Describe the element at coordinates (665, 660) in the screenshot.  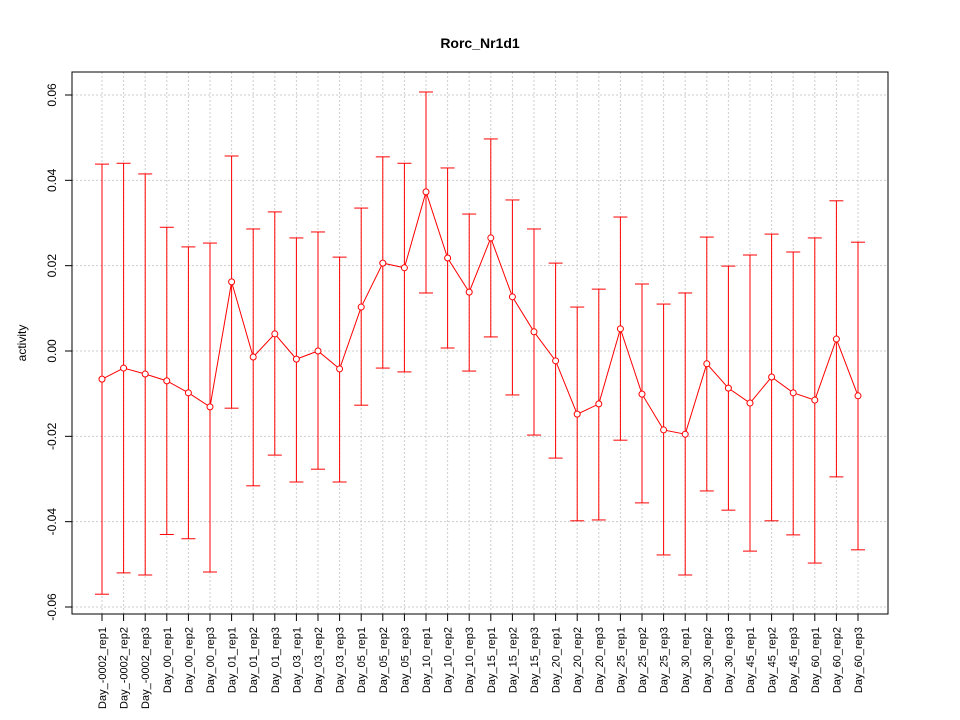
I see `x-tick-label: Day_25_rep3` at that location.